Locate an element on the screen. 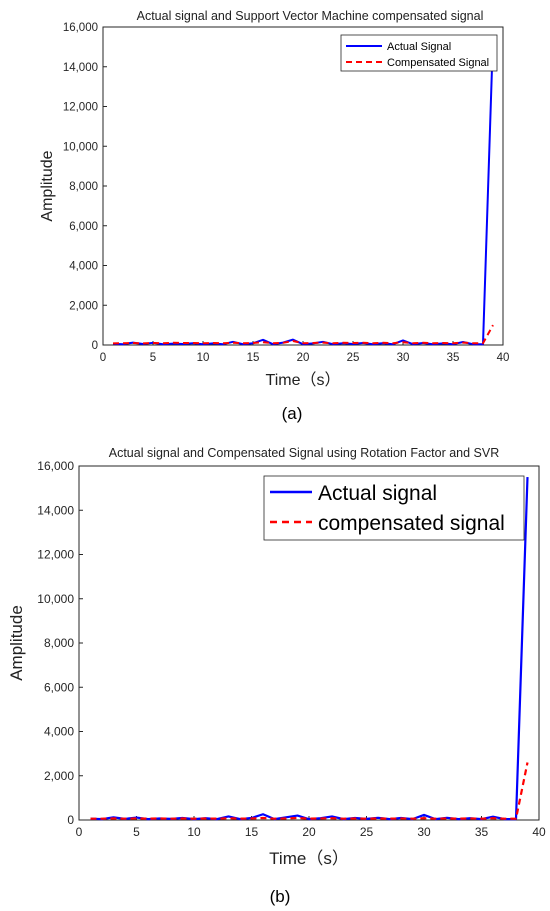 The height and width of the screenshot is (911, 550). panel-b-label: (b) is located at coordinates (280, 896).